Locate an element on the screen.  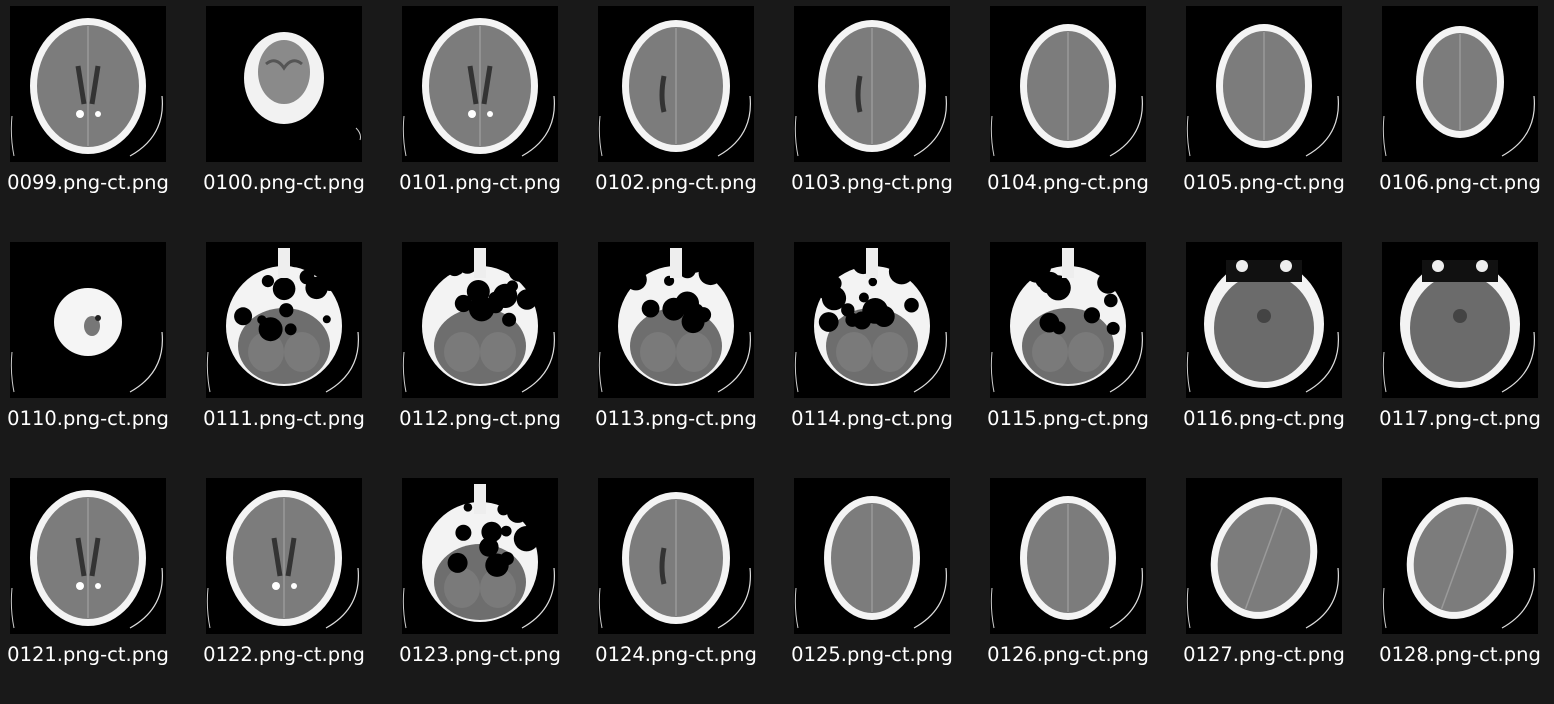
file-name-label: 0114.png-ct.png is located at coordinates (872, 418).